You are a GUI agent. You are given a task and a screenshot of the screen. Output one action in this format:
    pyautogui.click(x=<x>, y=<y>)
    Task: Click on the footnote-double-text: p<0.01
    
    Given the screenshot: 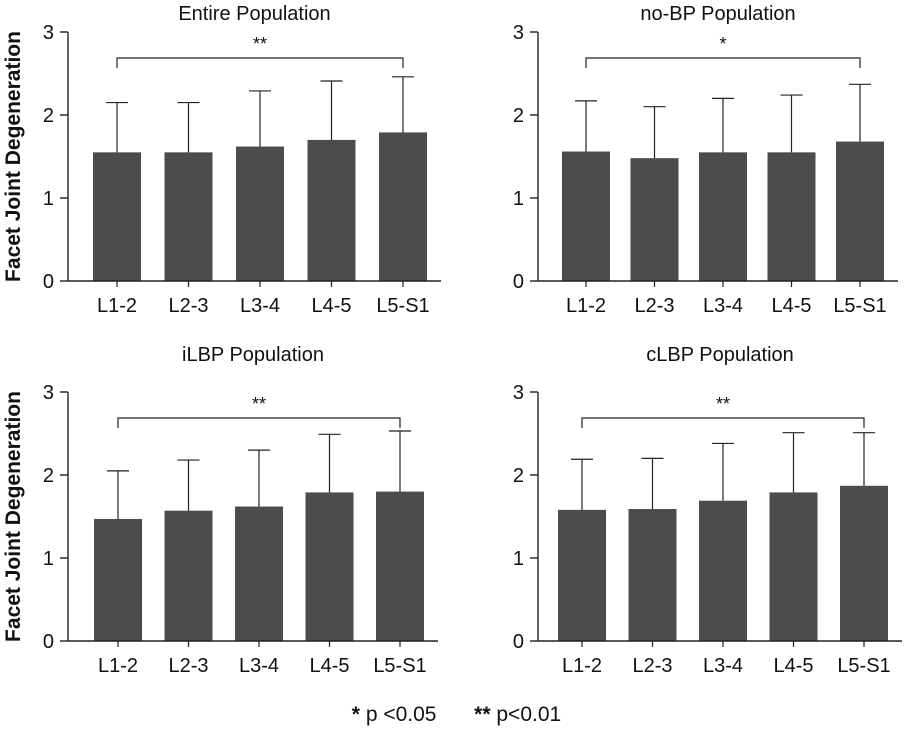 What is the action you would take?
    pyautogui.click(x=529, y=714)
    